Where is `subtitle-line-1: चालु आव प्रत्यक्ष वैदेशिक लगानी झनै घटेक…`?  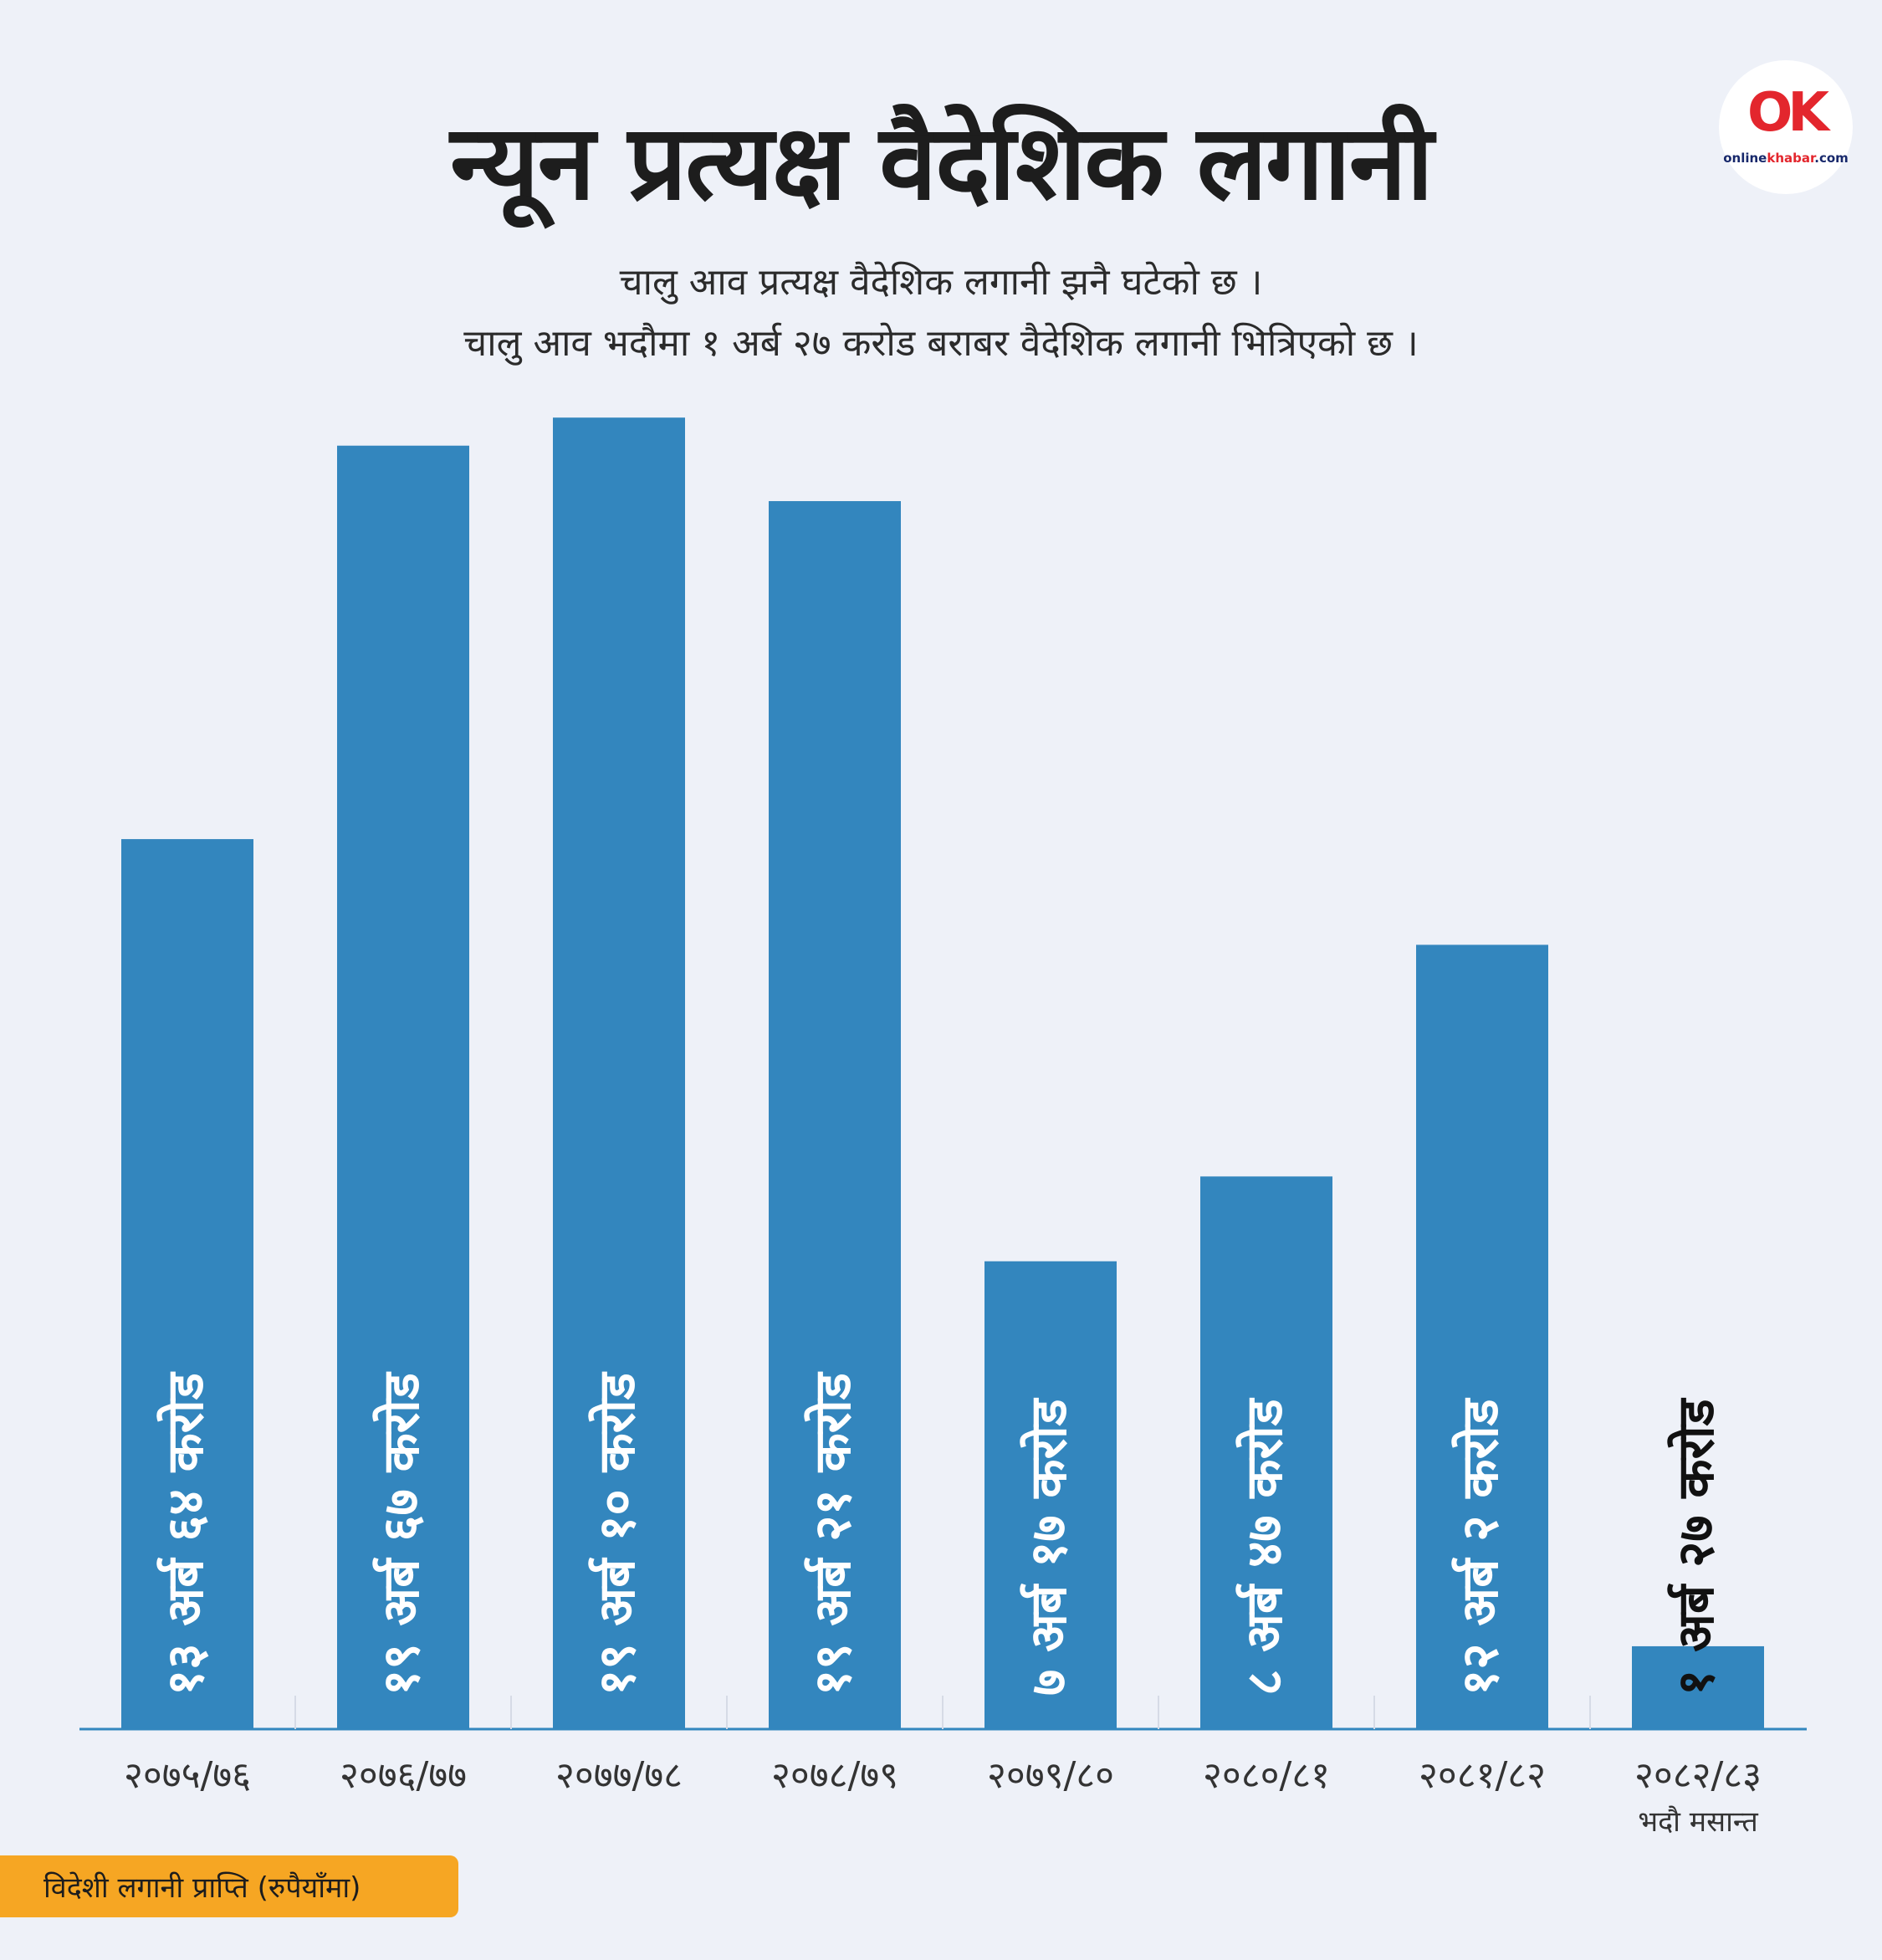 subtitle-line-1: चालु आव प्रत्यक्ष वैदेशिक लगानी झनै घटेक… is located at coordinates (941, 282).